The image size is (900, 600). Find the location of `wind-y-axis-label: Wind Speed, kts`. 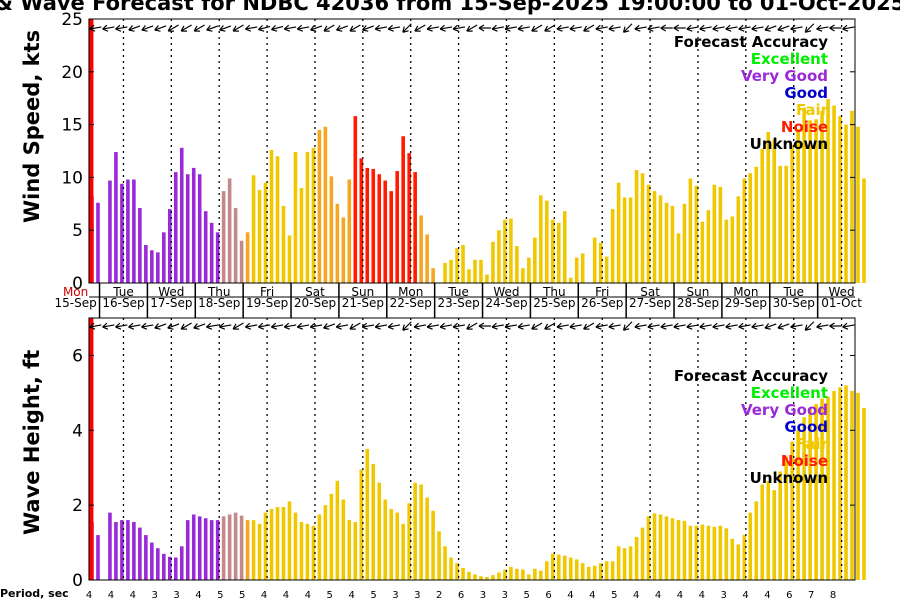

wind-y-axis-label: Wind Speed, kts is located at coordinates (32, 126).